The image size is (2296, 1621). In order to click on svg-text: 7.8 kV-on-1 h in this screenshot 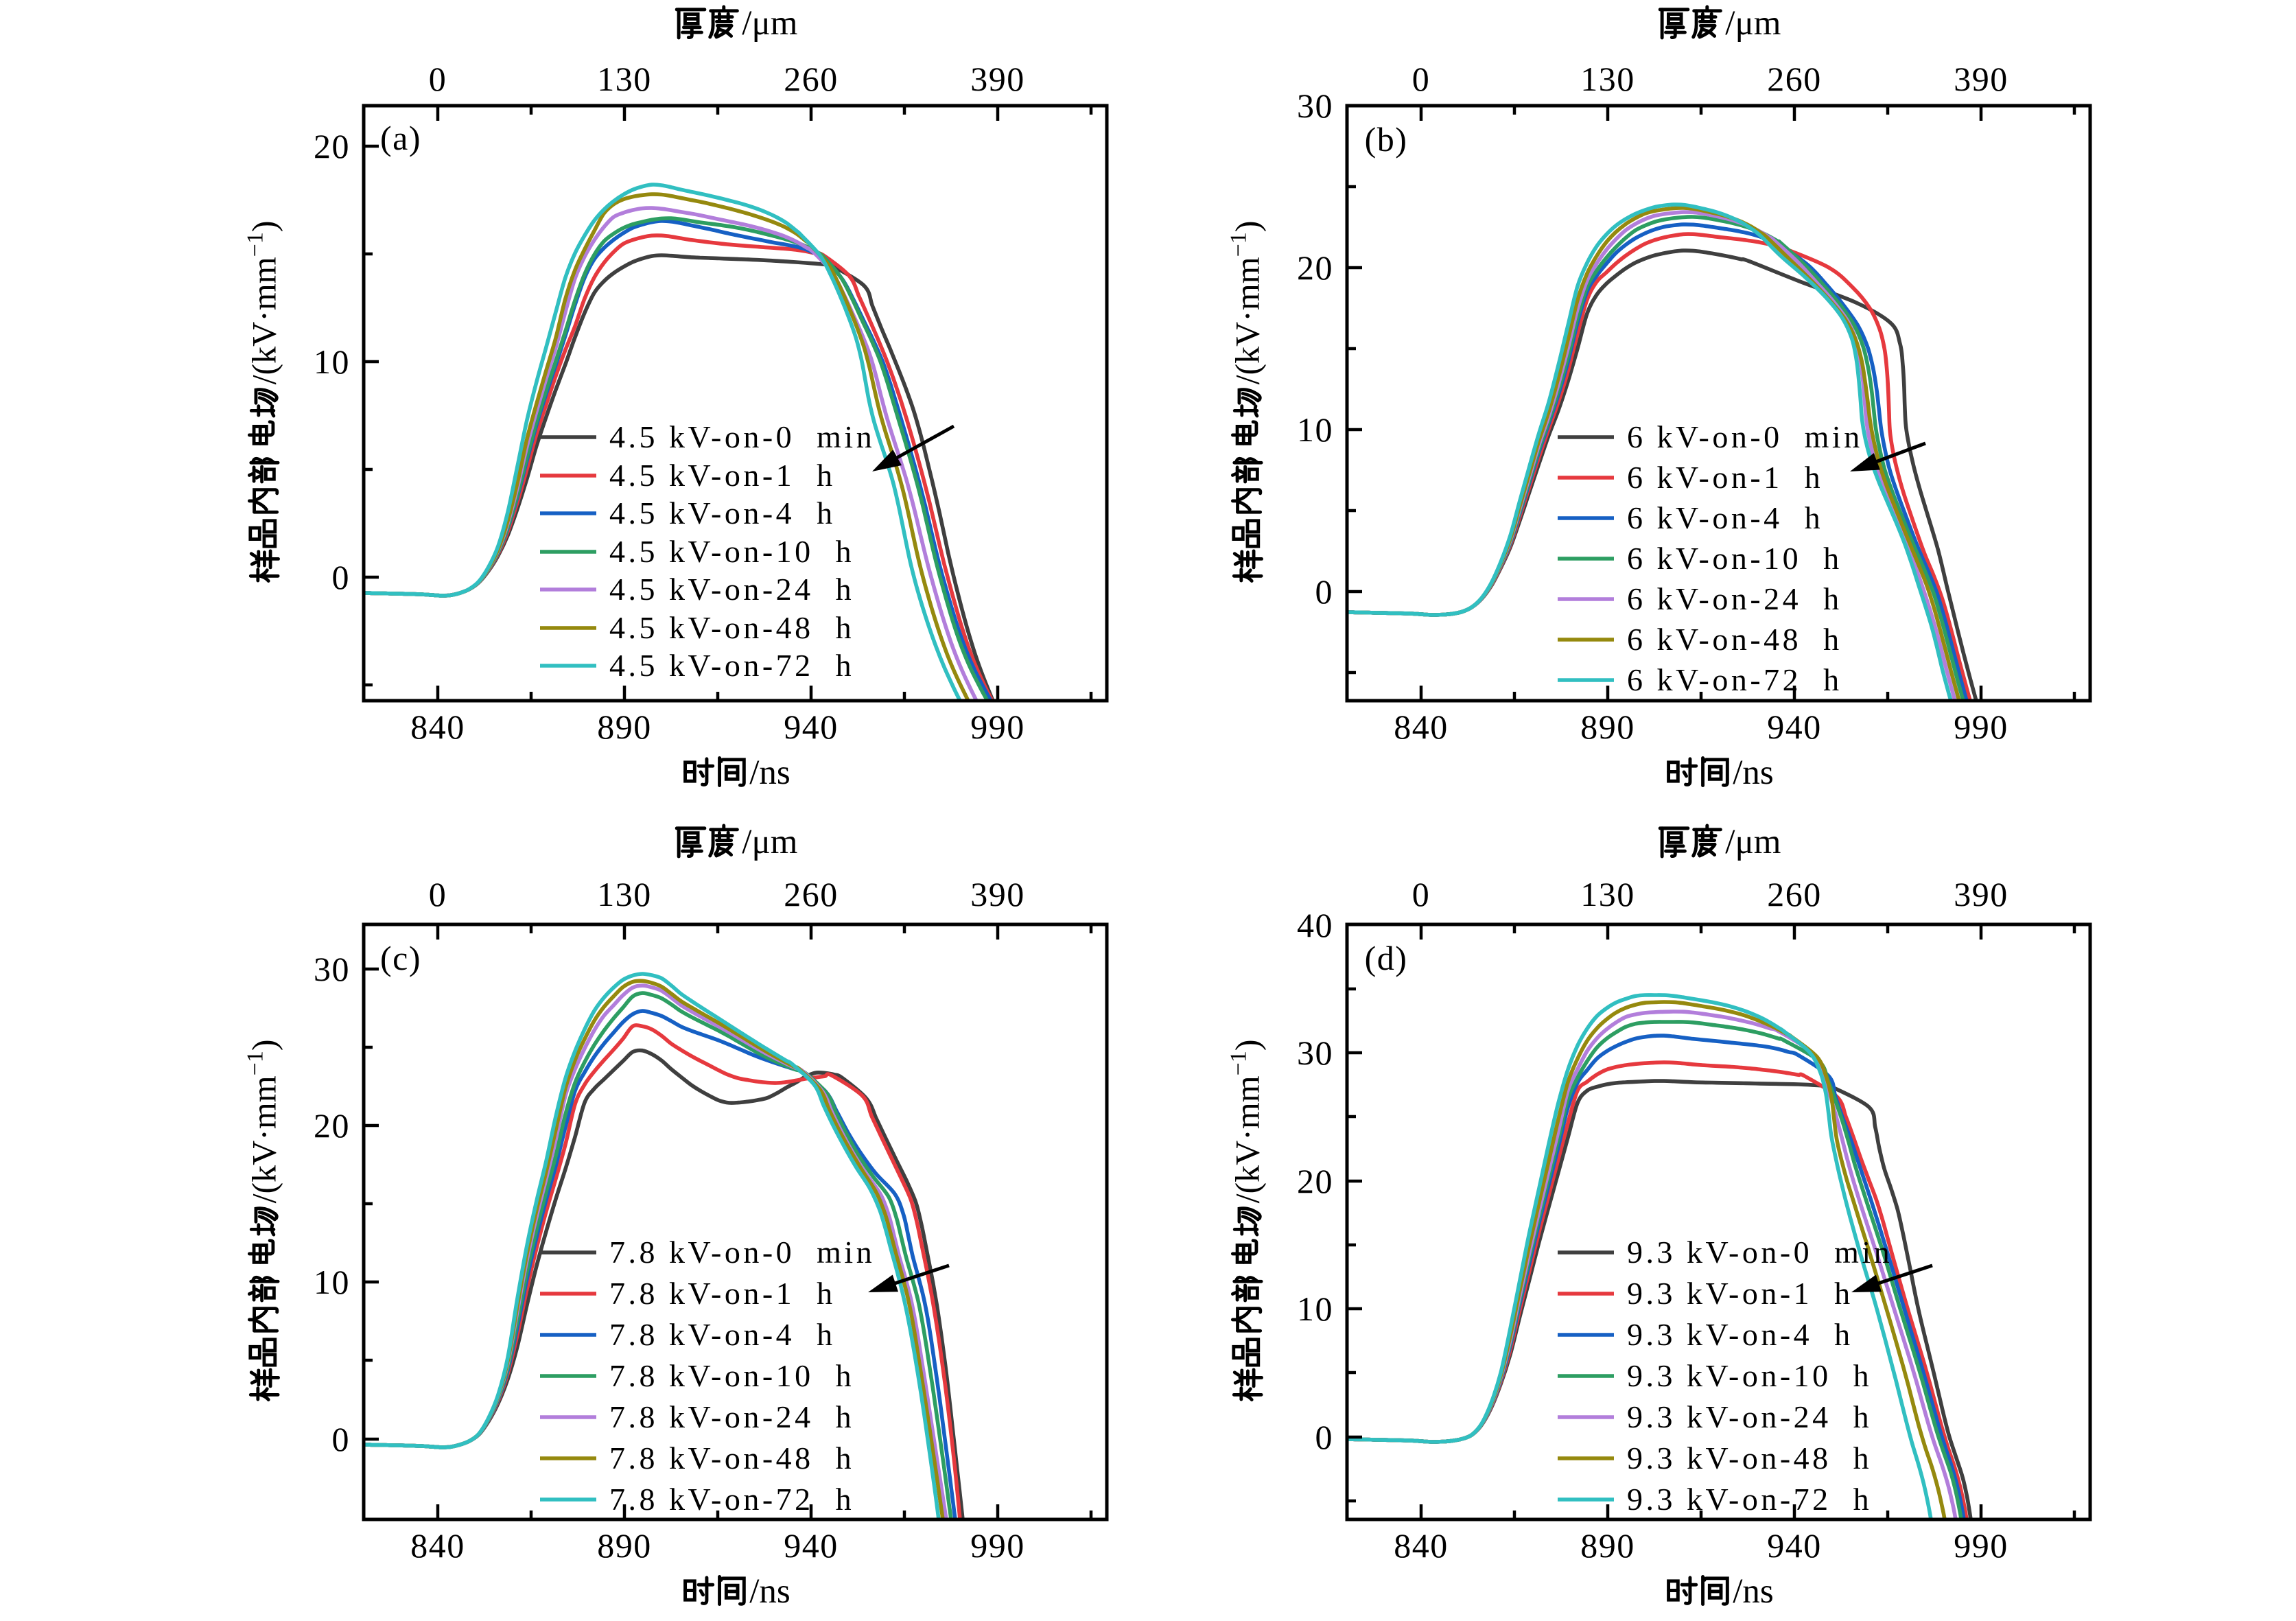, I will do `click(722, 1293)`.